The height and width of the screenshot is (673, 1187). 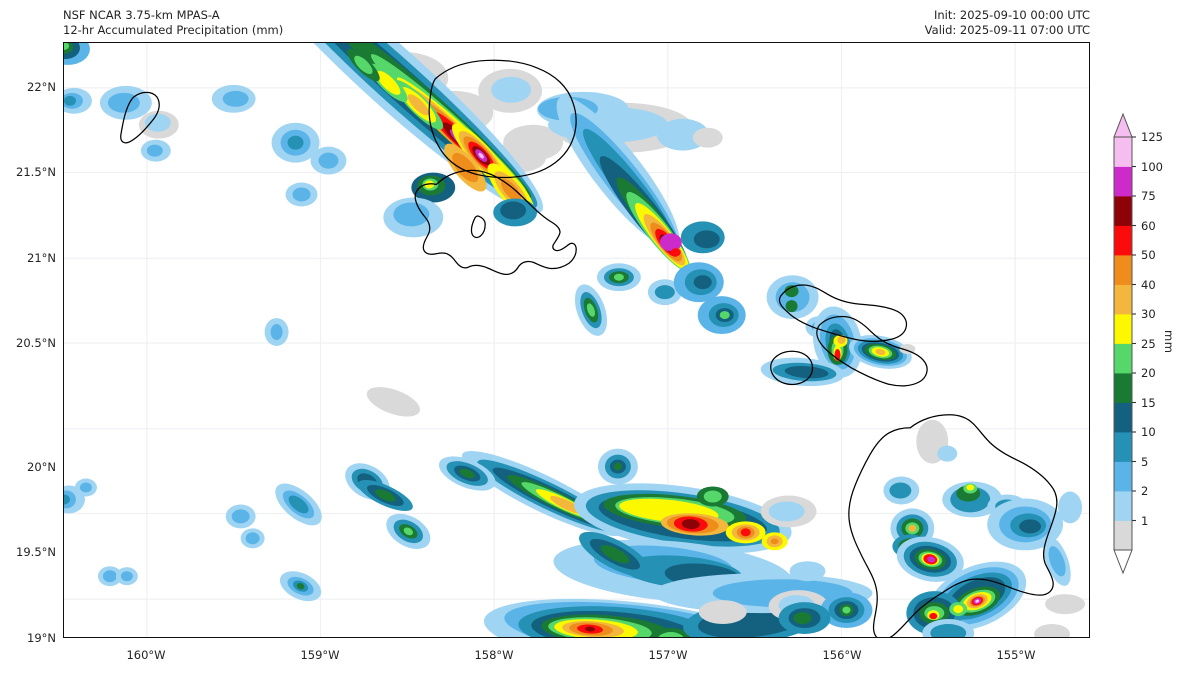 I want to click on field-name: 12-hr Accumulated Precipitation (mm), so click(x=173, y=29).